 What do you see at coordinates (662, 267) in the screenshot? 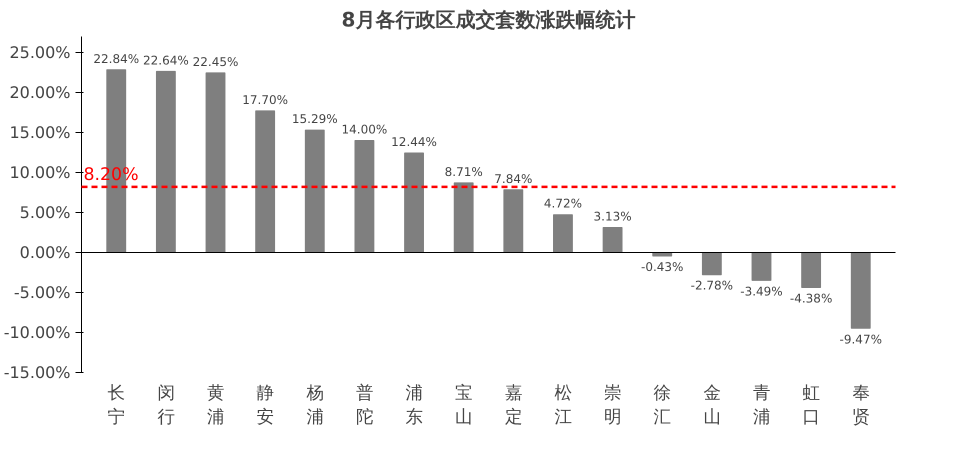
I see `data-label: -0.43%` at bounding box center [662, 267].